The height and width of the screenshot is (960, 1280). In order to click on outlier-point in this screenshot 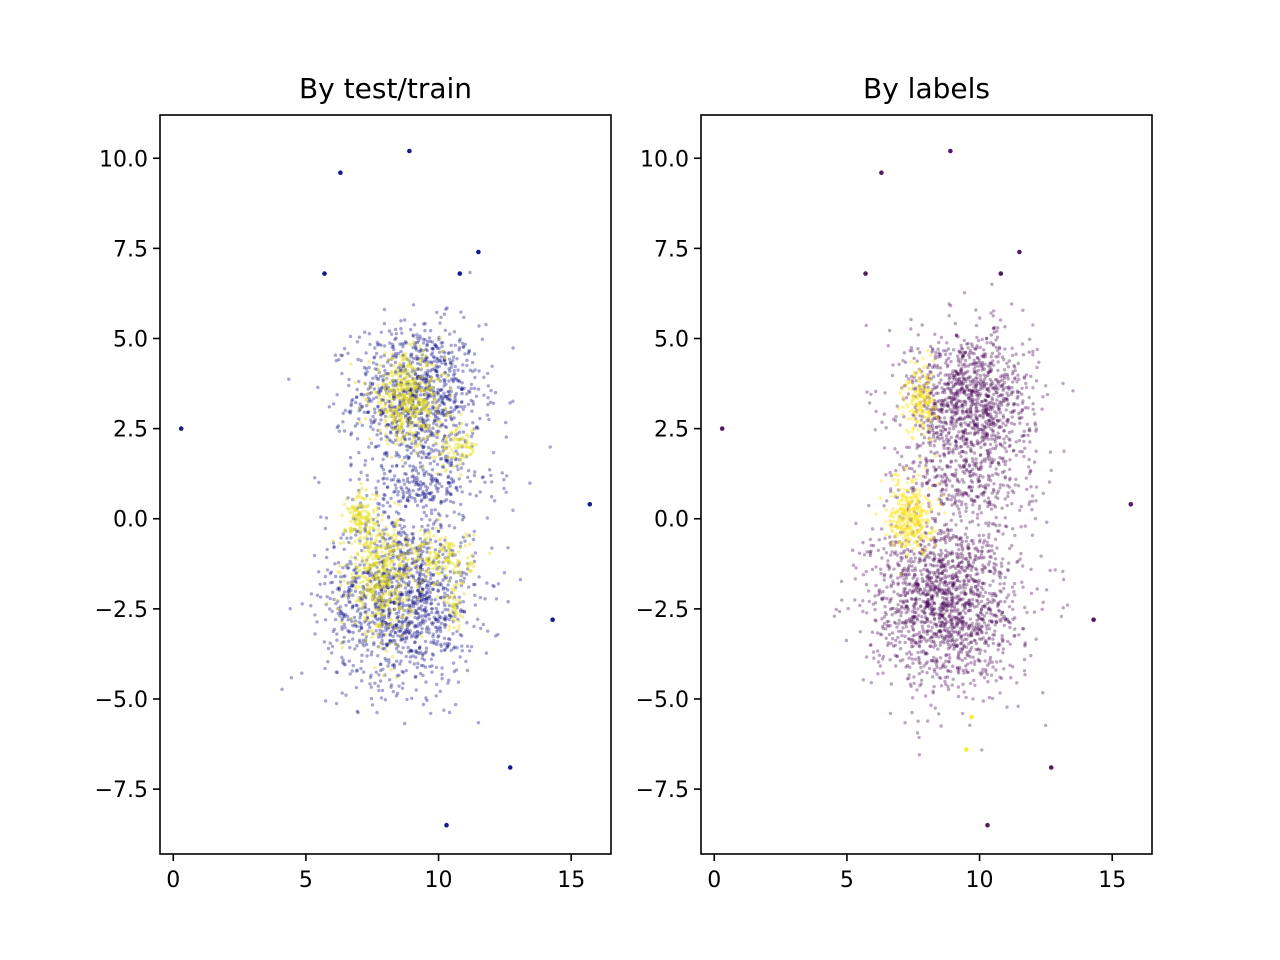, I will do `click(446, 825)`.